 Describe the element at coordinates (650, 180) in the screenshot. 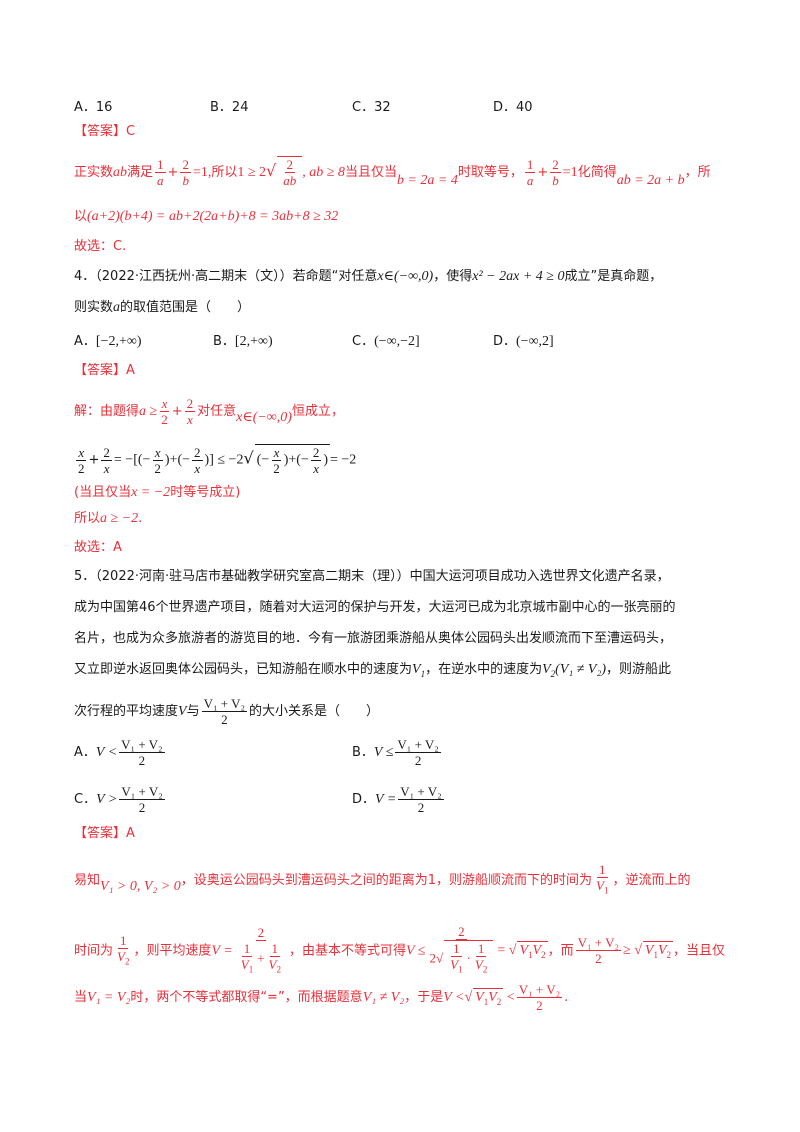

I see `math: ab = 2a + b` at that location.